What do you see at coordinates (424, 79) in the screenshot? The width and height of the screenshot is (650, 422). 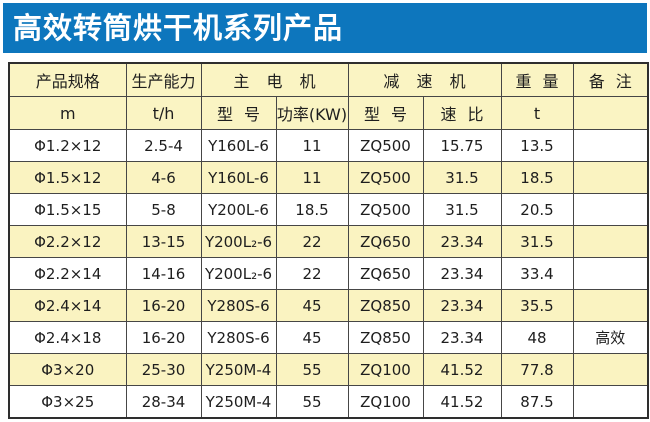 I see `header-reducer-group: 减 速 机` at bounding box center [424, 79].